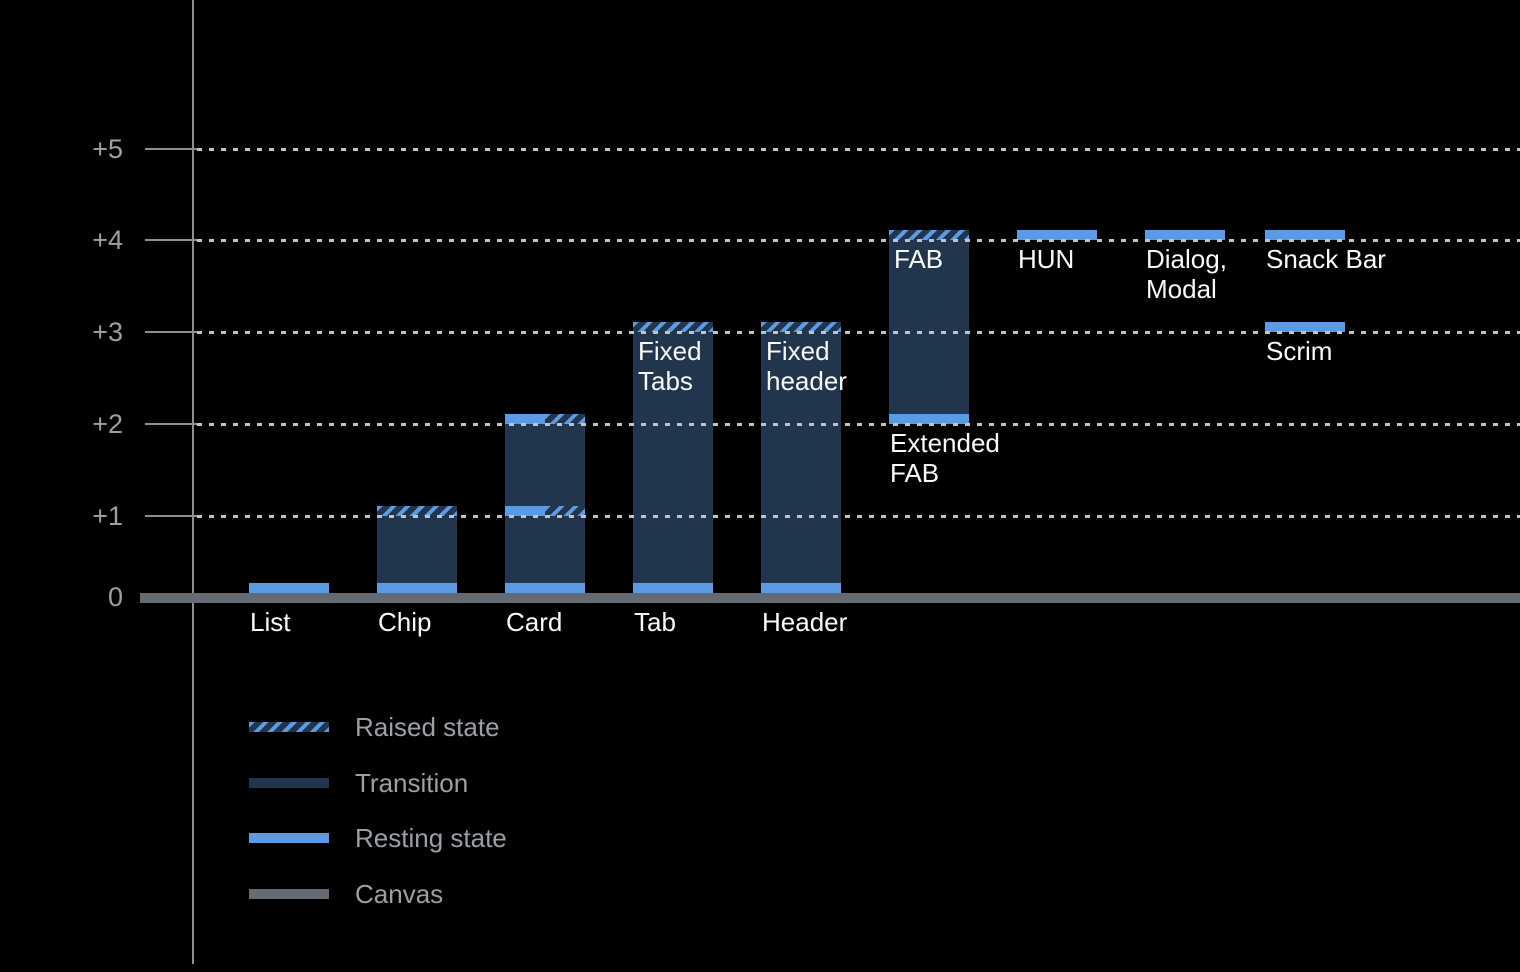 This screenshot has width=1520, height=972. Describe the element at coordinates (1186, 274) in the screenshot. I see `dialog-modal-label: Dialog, Modal` at that location.